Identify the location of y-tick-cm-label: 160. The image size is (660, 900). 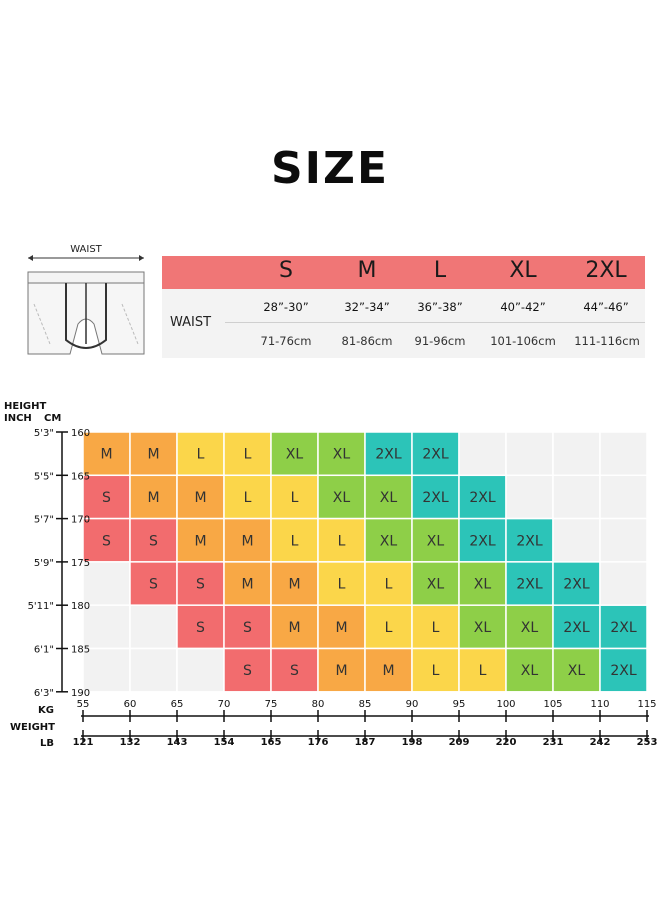
(80, 433).